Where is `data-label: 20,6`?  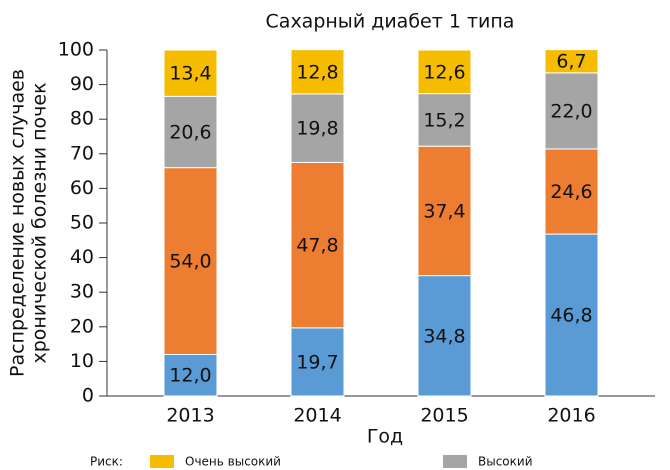 data-label: 20,6 is located at coordinates (190, 133).